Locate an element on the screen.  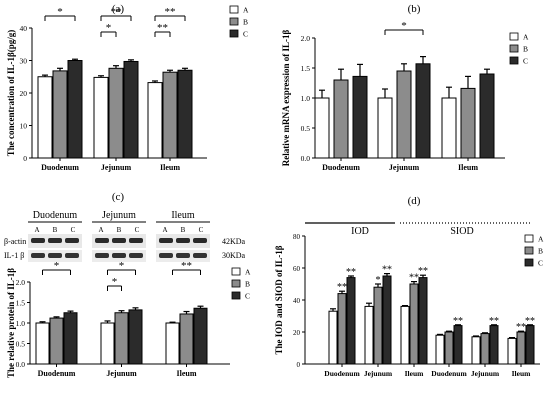
blot-lane-label: C is located at coordinates (73, 230).